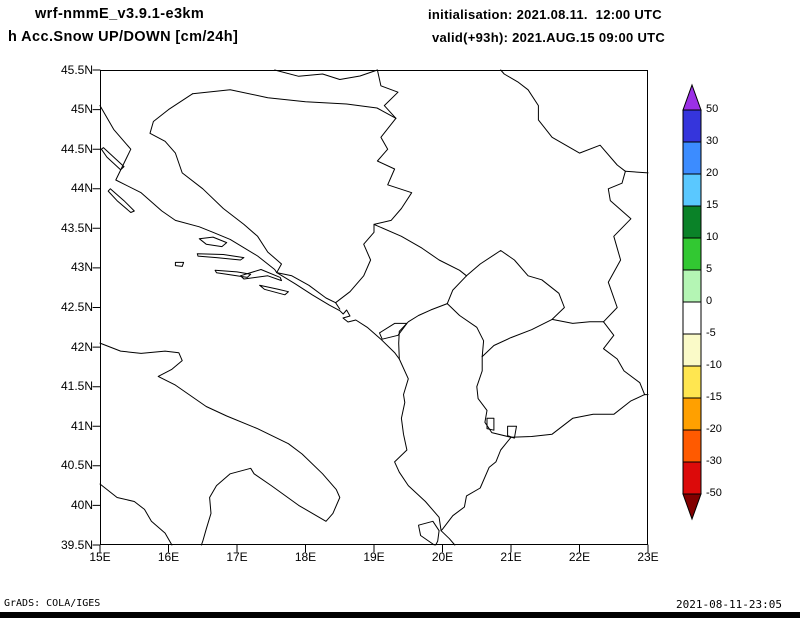 The height and width of the screenshot is (618, 800). I want to click on colorbar-tick-label: 15, so click(712, 205).